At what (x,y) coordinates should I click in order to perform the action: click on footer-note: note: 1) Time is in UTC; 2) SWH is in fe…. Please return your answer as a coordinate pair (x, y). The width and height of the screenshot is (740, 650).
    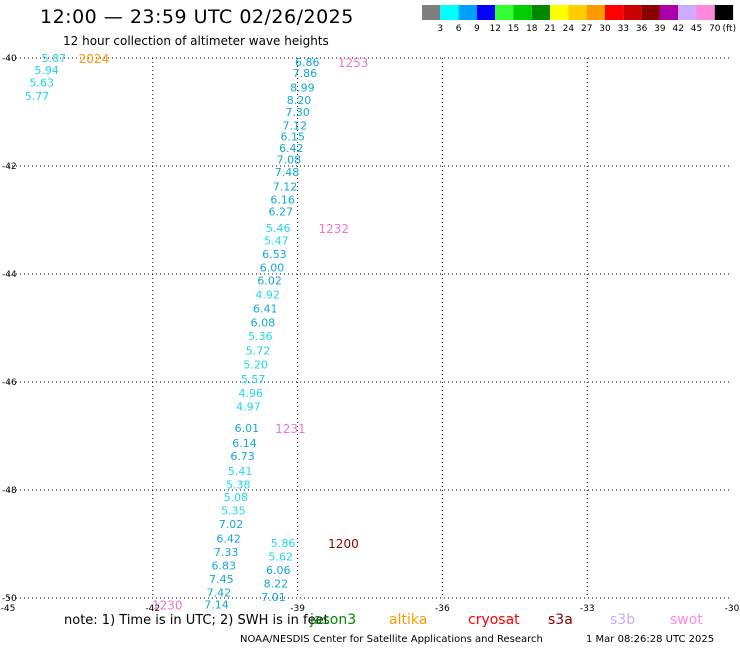
    Looking at the image, I should click on (196, 620).